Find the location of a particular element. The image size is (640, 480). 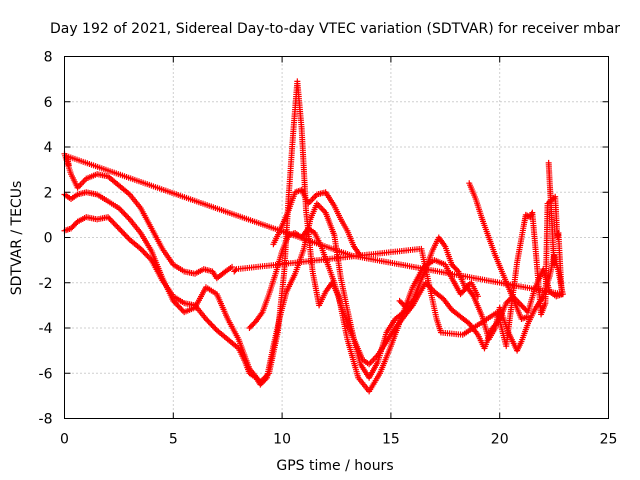

x-tick-label: 20 is located at coordinates (500, 440).